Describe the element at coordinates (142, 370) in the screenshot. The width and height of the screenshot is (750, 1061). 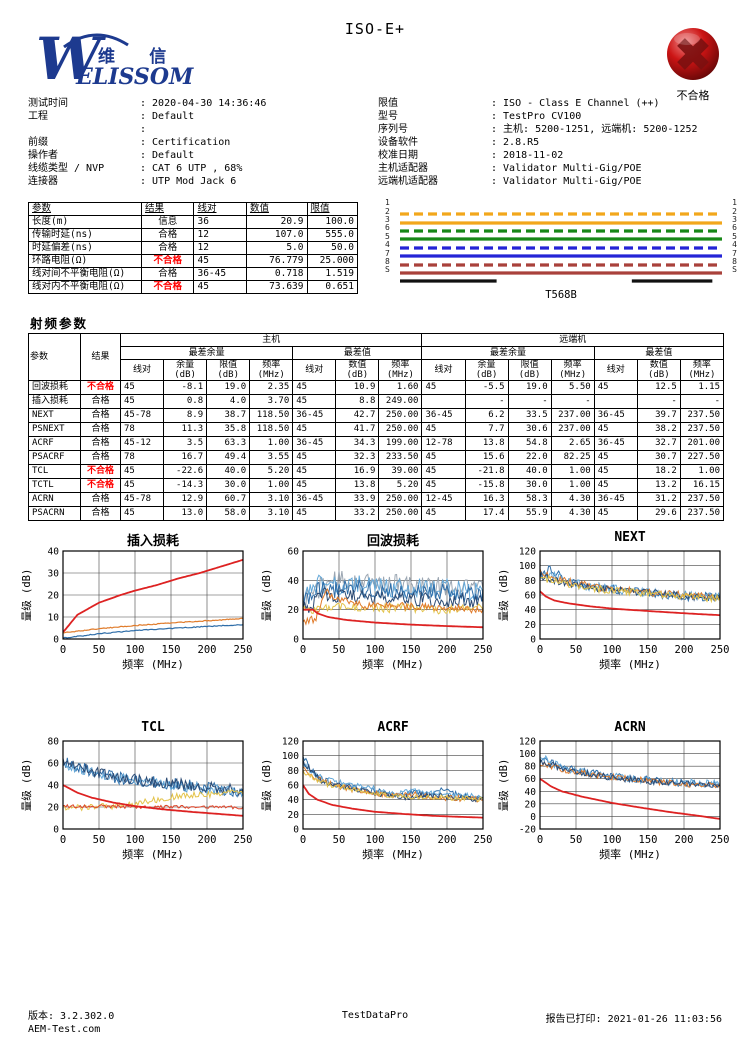
I see `rf-column-header: 线对` at that location.